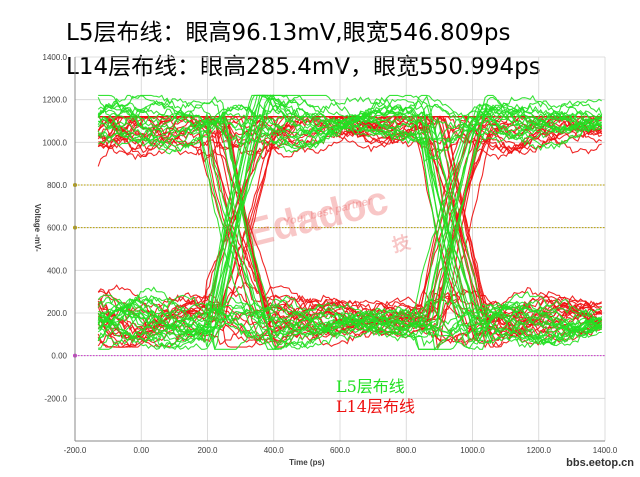 Image resolution: width=640 pixels, height=477 pixels. What do you see at coordinates (59, 356) in the screenshot?
I see `y-tick-label: 0.00` at bounding box center [59, 356].